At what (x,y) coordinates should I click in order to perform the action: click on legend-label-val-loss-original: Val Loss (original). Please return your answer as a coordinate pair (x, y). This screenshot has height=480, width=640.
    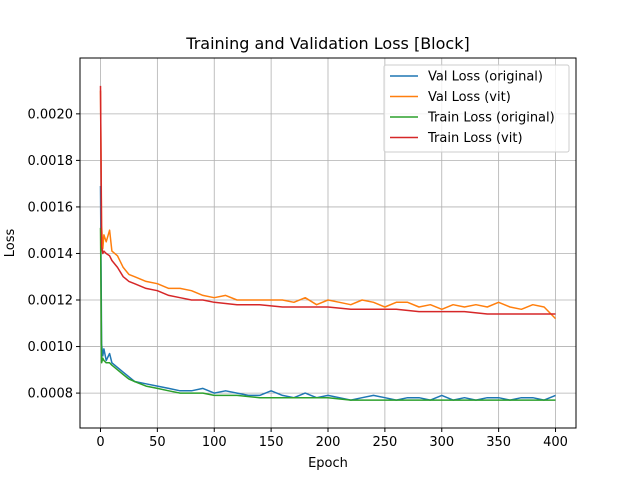
    Looking at the image, I should click on (485, 77).